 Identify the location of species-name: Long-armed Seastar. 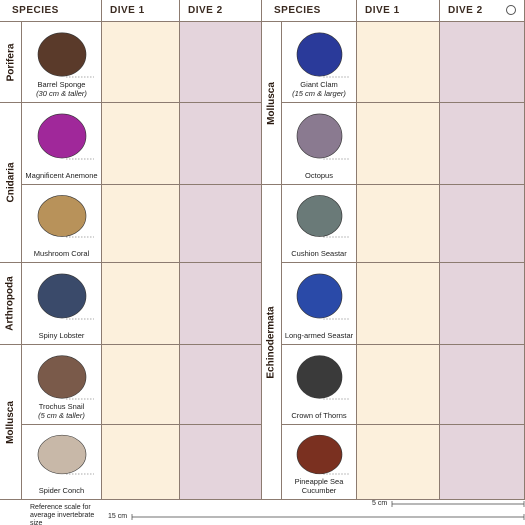
(319, 335).